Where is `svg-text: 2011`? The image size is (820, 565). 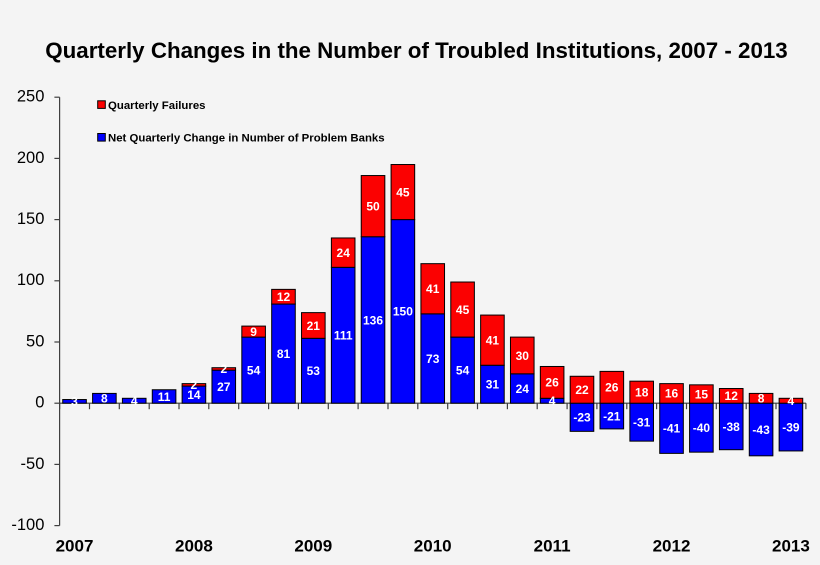 svg-text: 2011 is located at coordinates (552, 545).